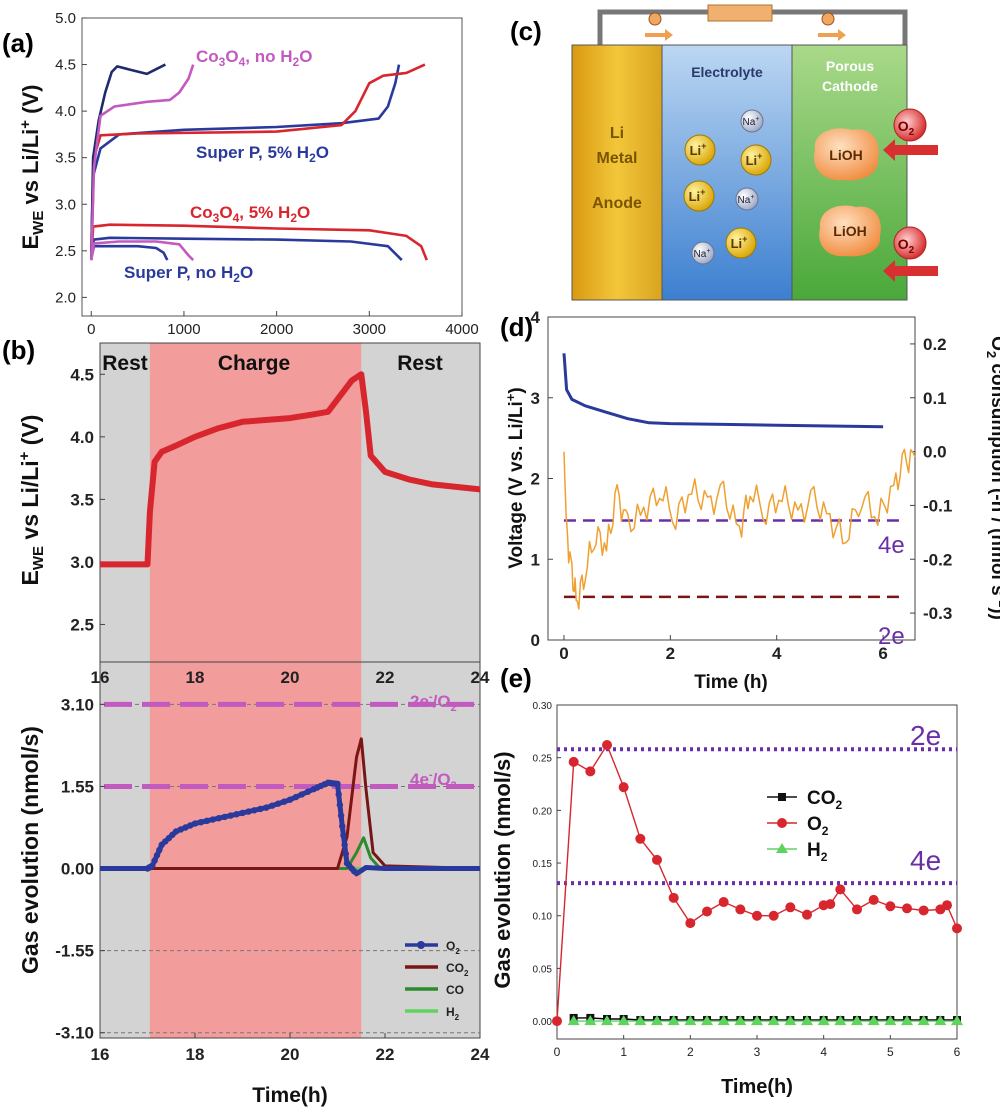 The image size is (1000, 1113). What do you see at coordinates (992, 478) in the screenshot?
I see `panel-d-y2label: O2 consumption (-n / (nmol s-1))` at bounding box center [992, 478].